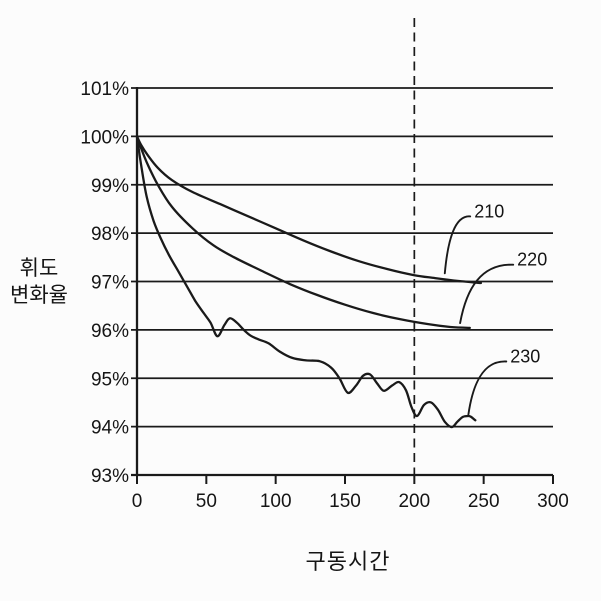 This screenshot has height=601, width=601. I want to click on y-axis-title-line-1: 휘도, so click(39, 268).